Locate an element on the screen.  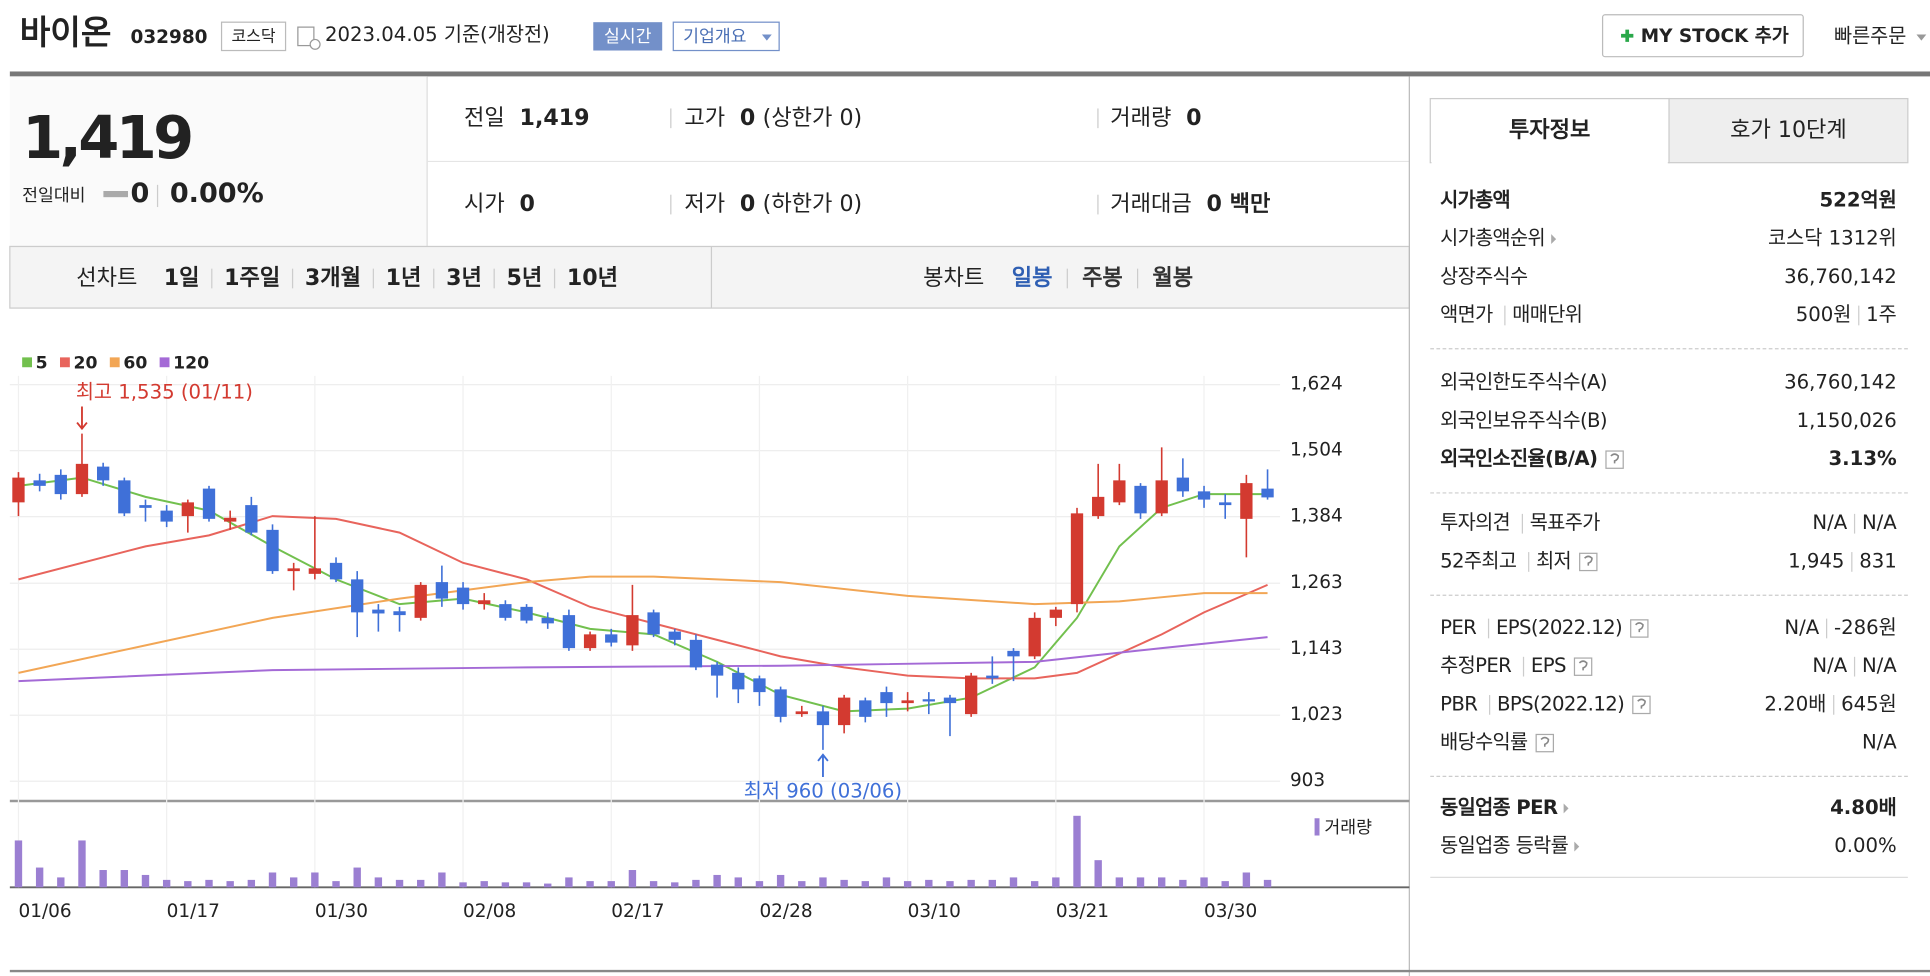
x-tick-label: 03/21 is located at coordinates (1082, 911).